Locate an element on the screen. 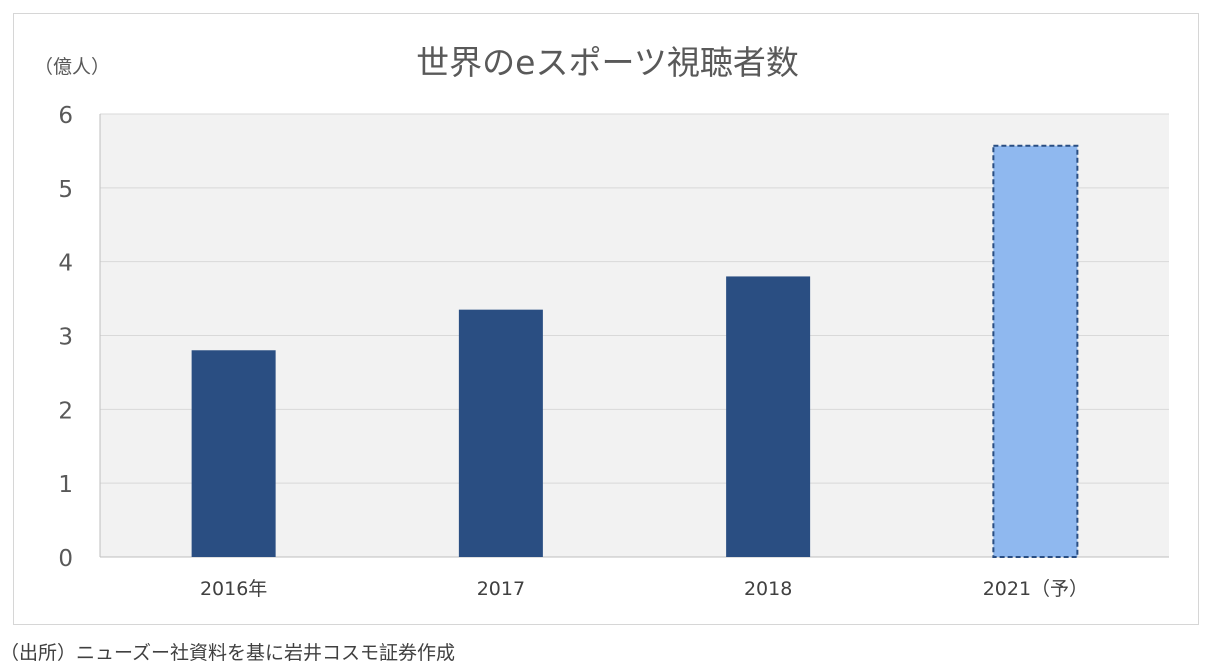  y-tick-label: 2 is located at coordinates (65, 411).